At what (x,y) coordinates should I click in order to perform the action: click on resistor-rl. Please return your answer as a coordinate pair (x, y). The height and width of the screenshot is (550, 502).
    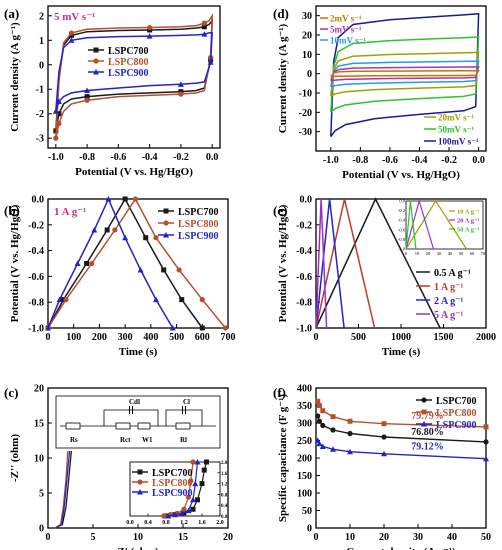
    Looking at the image, I should click on (183, 426).